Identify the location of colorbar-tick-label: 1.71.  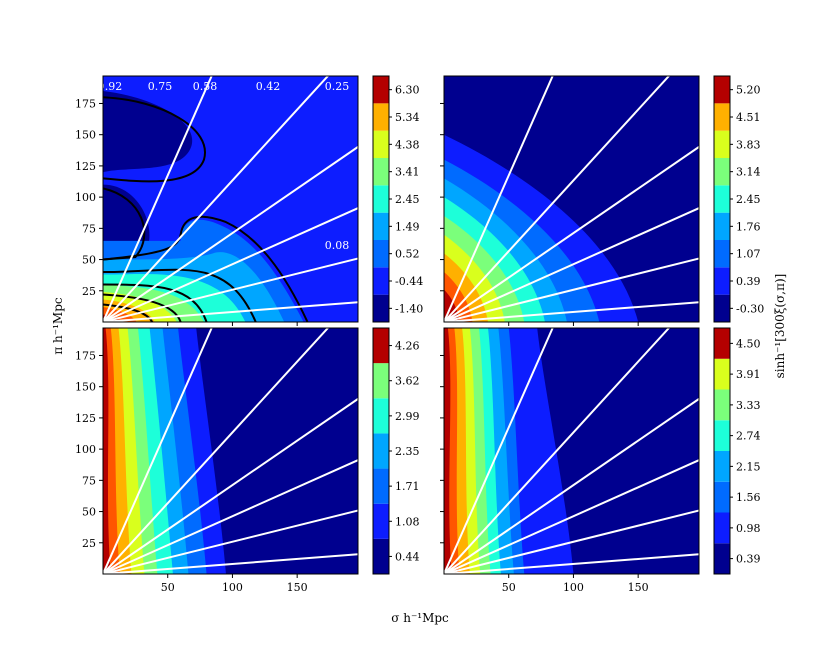
(407, 486).